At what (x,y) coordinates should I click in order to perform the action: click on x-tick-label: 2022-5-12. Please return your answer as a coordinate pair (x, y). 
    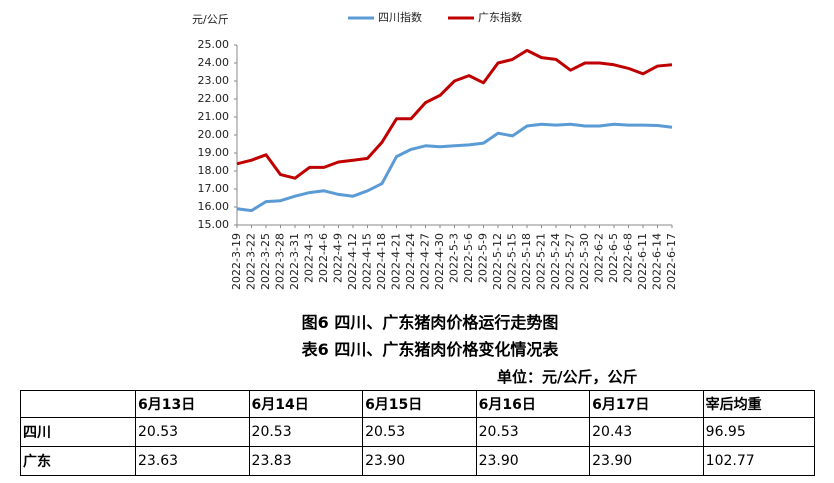
    Looking at the image, I should click on (497, 261).